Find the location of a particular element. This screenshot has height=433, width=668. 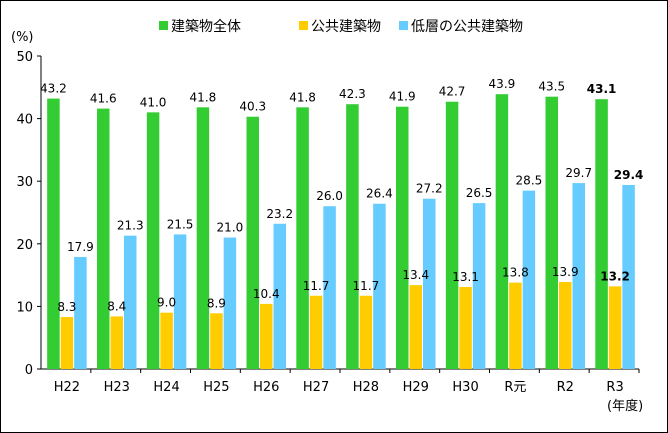

x-tick-label: R2 is located at coordinates (565, 387).